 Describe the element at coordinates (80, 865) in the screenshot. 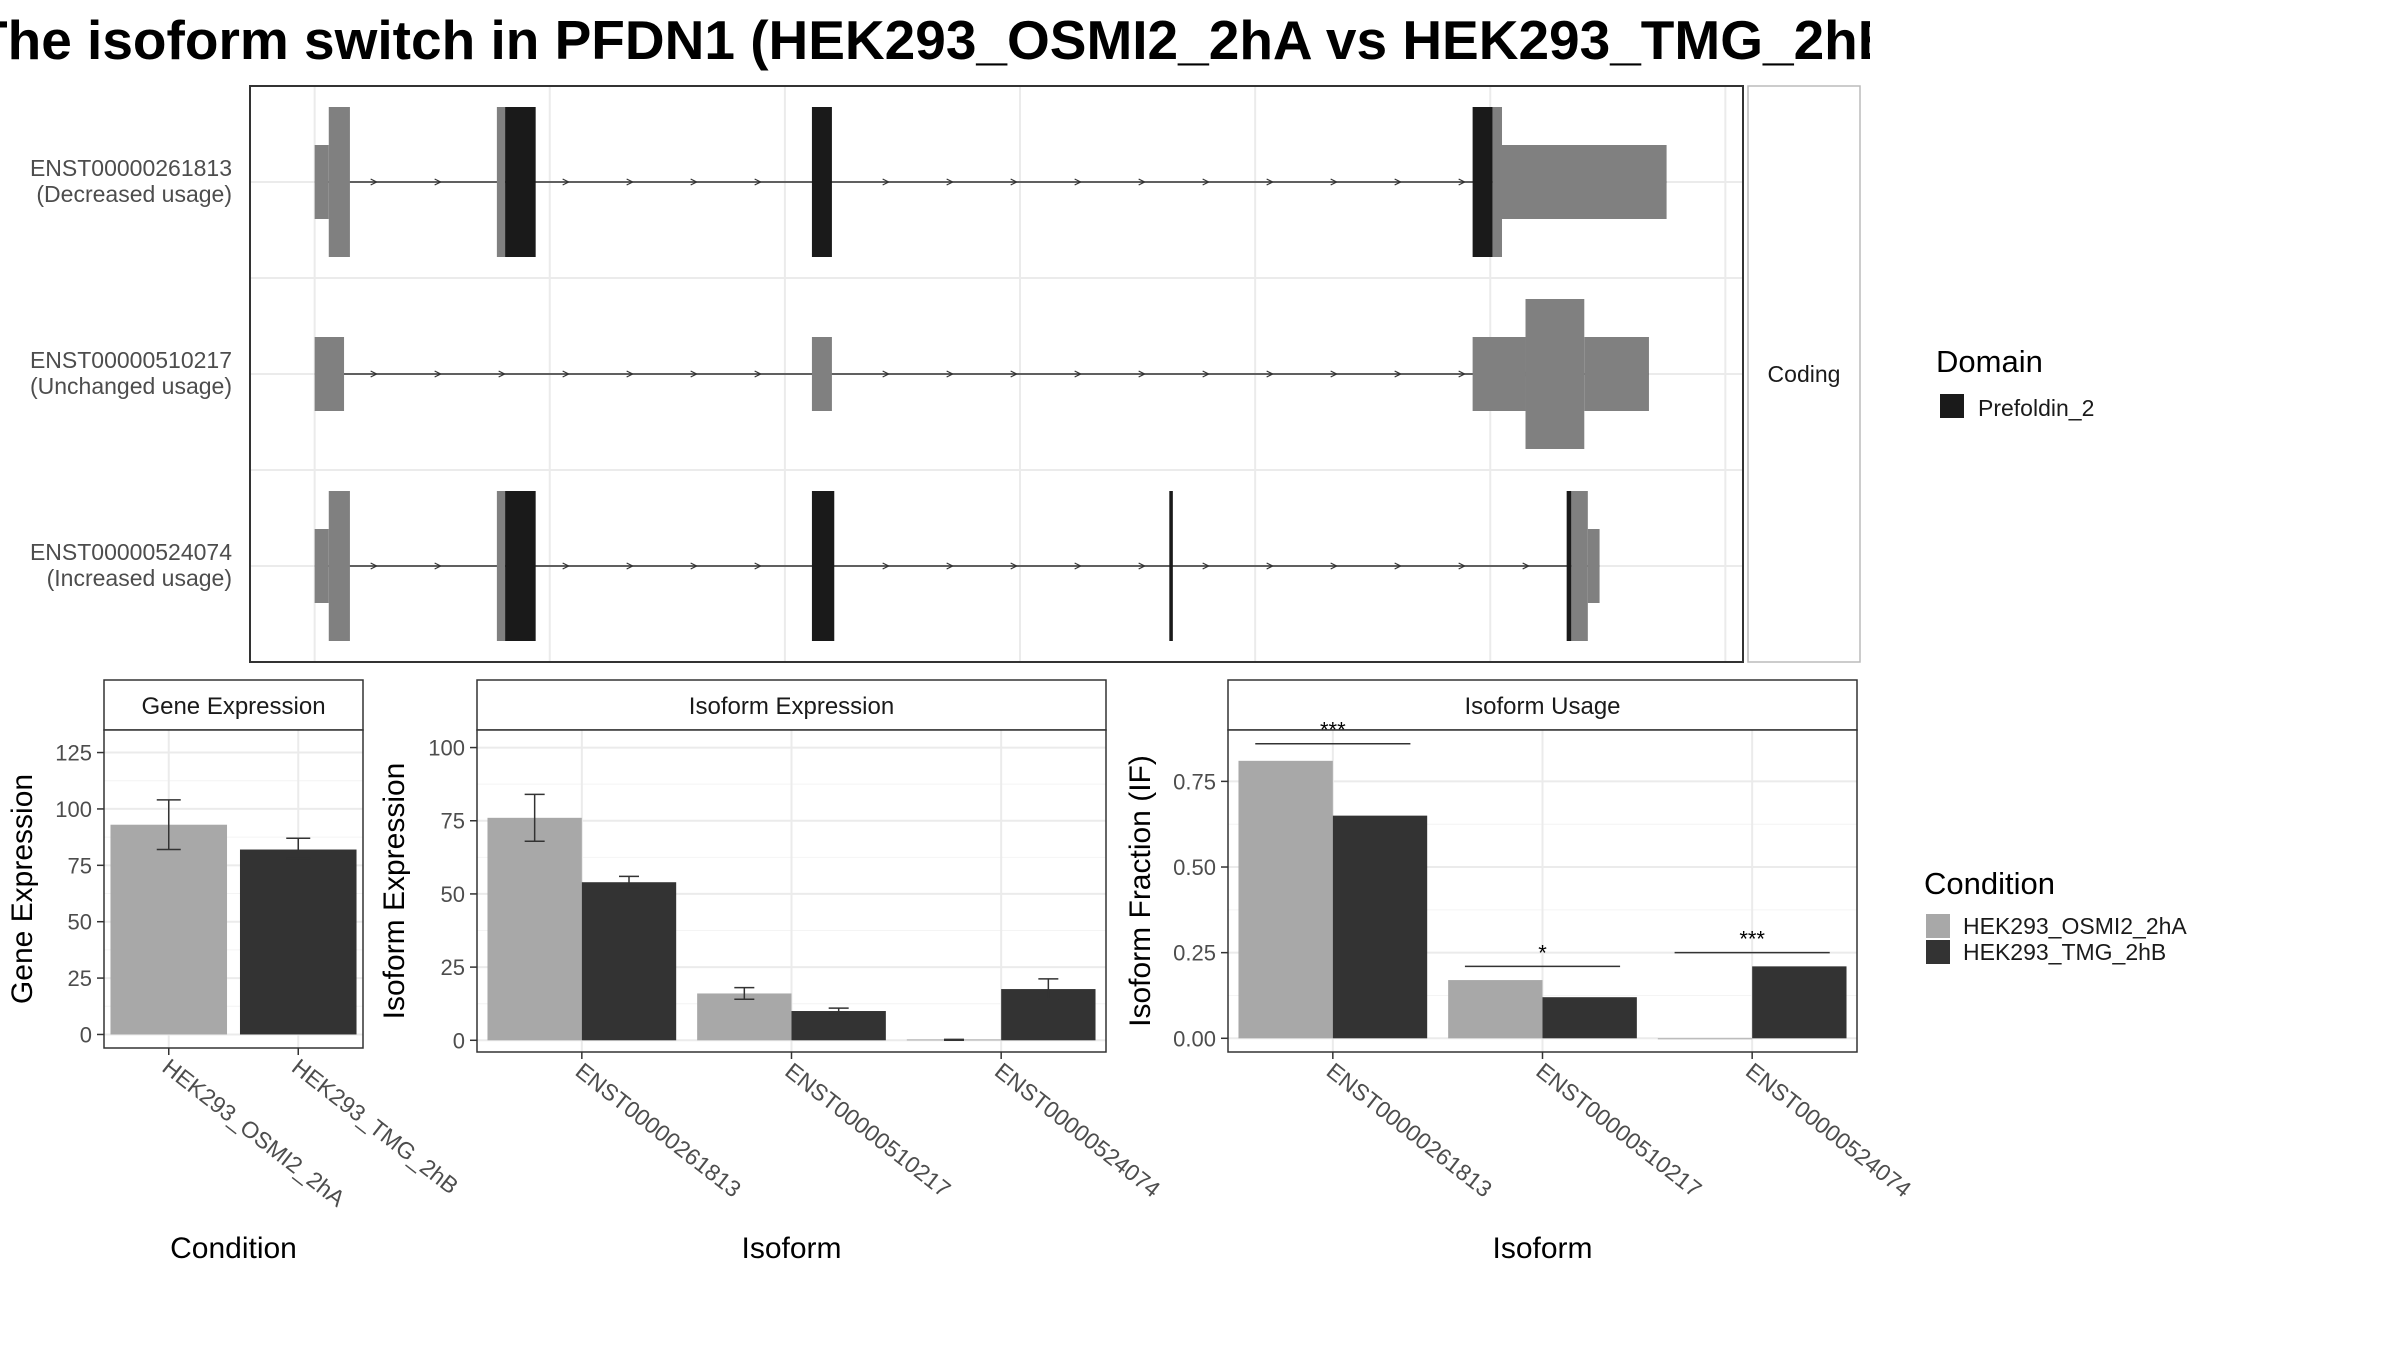

I see `y-tick-label: 75` at that location.